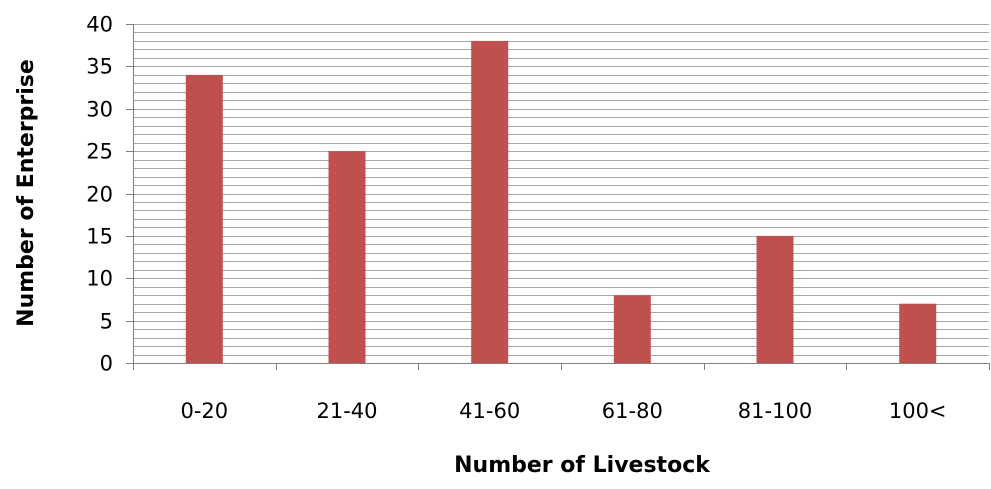 The width and height of the screenshot is (991, 489). Describe the element at coordinates (632, 411) in the screenshot. I see `x-tick-label: 61-80` at that location.